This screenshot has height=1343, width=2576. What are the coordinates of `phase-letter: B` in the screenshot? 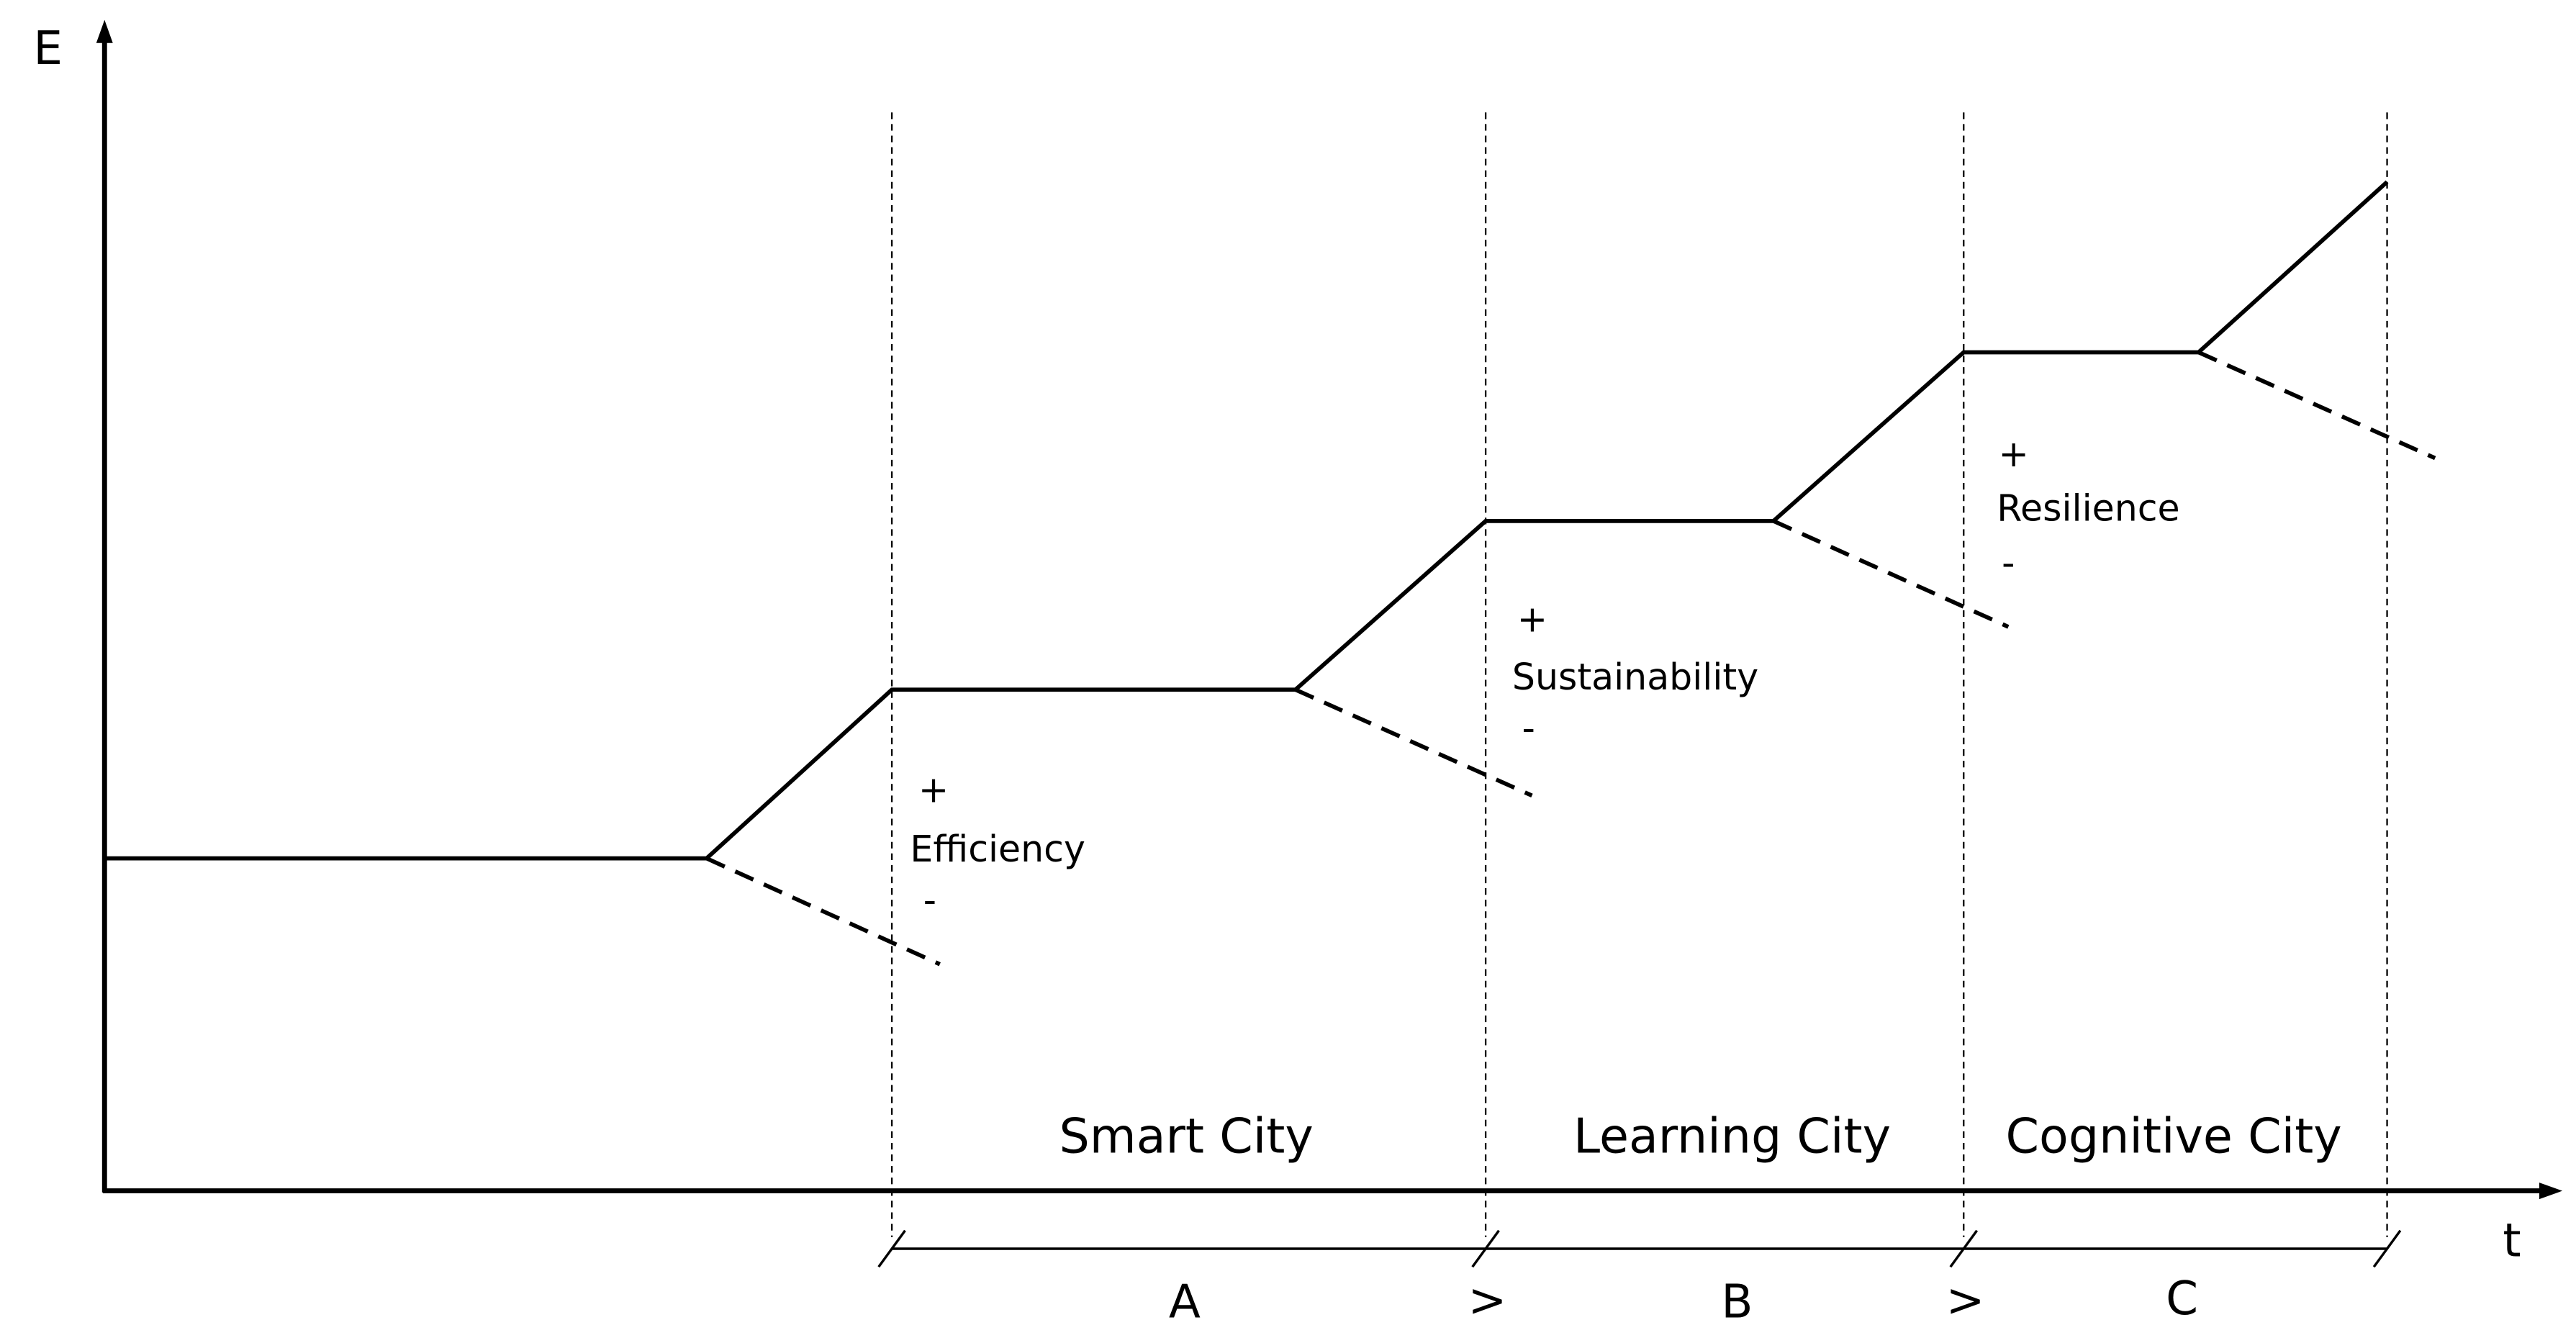 It's located at (1737, 1302).